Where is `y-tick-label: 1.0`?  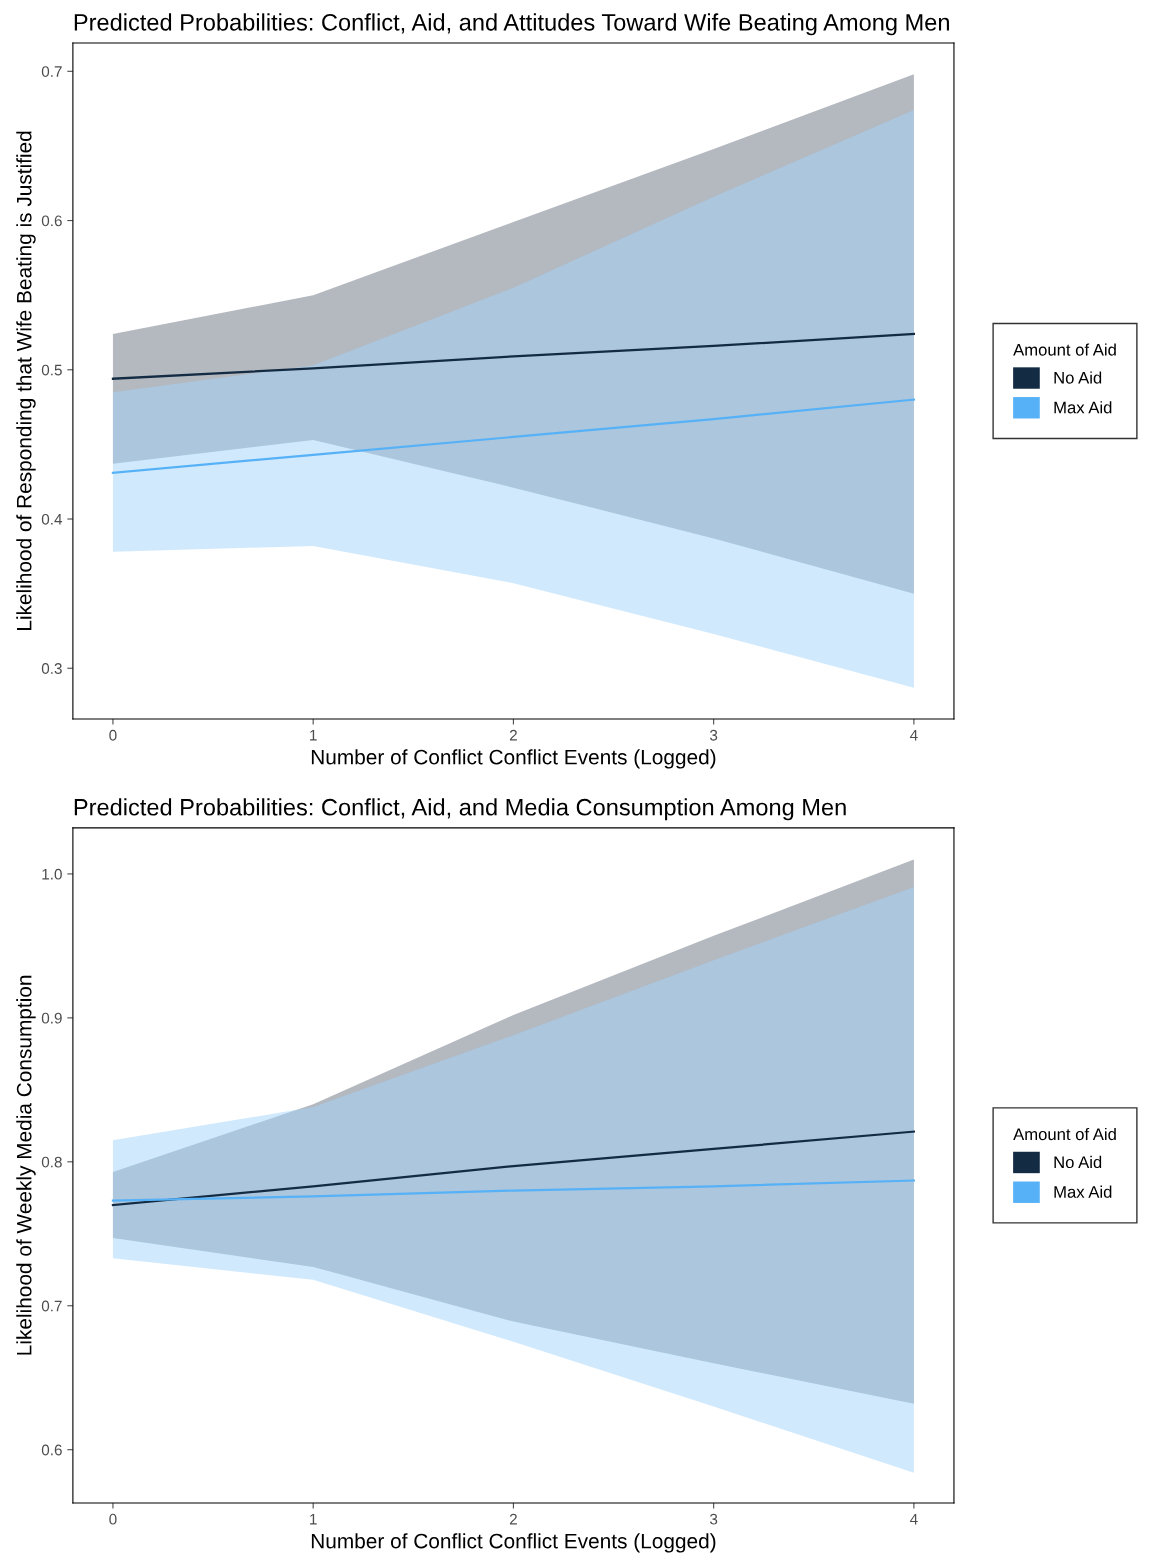
y-tick-label: 1.0 is located at coordinates (52, 874).